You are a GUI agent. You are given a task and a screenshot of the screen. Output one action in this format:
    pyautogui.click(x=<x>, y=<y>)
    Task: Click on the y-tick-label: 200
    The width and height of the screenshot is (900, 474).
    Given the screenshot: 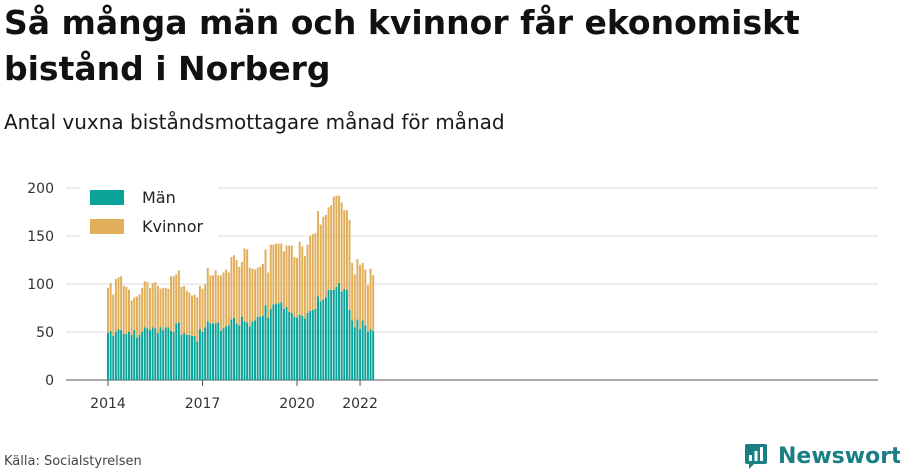 What is the action you would take?
    pyautogui.click(x=40, y=189)
    